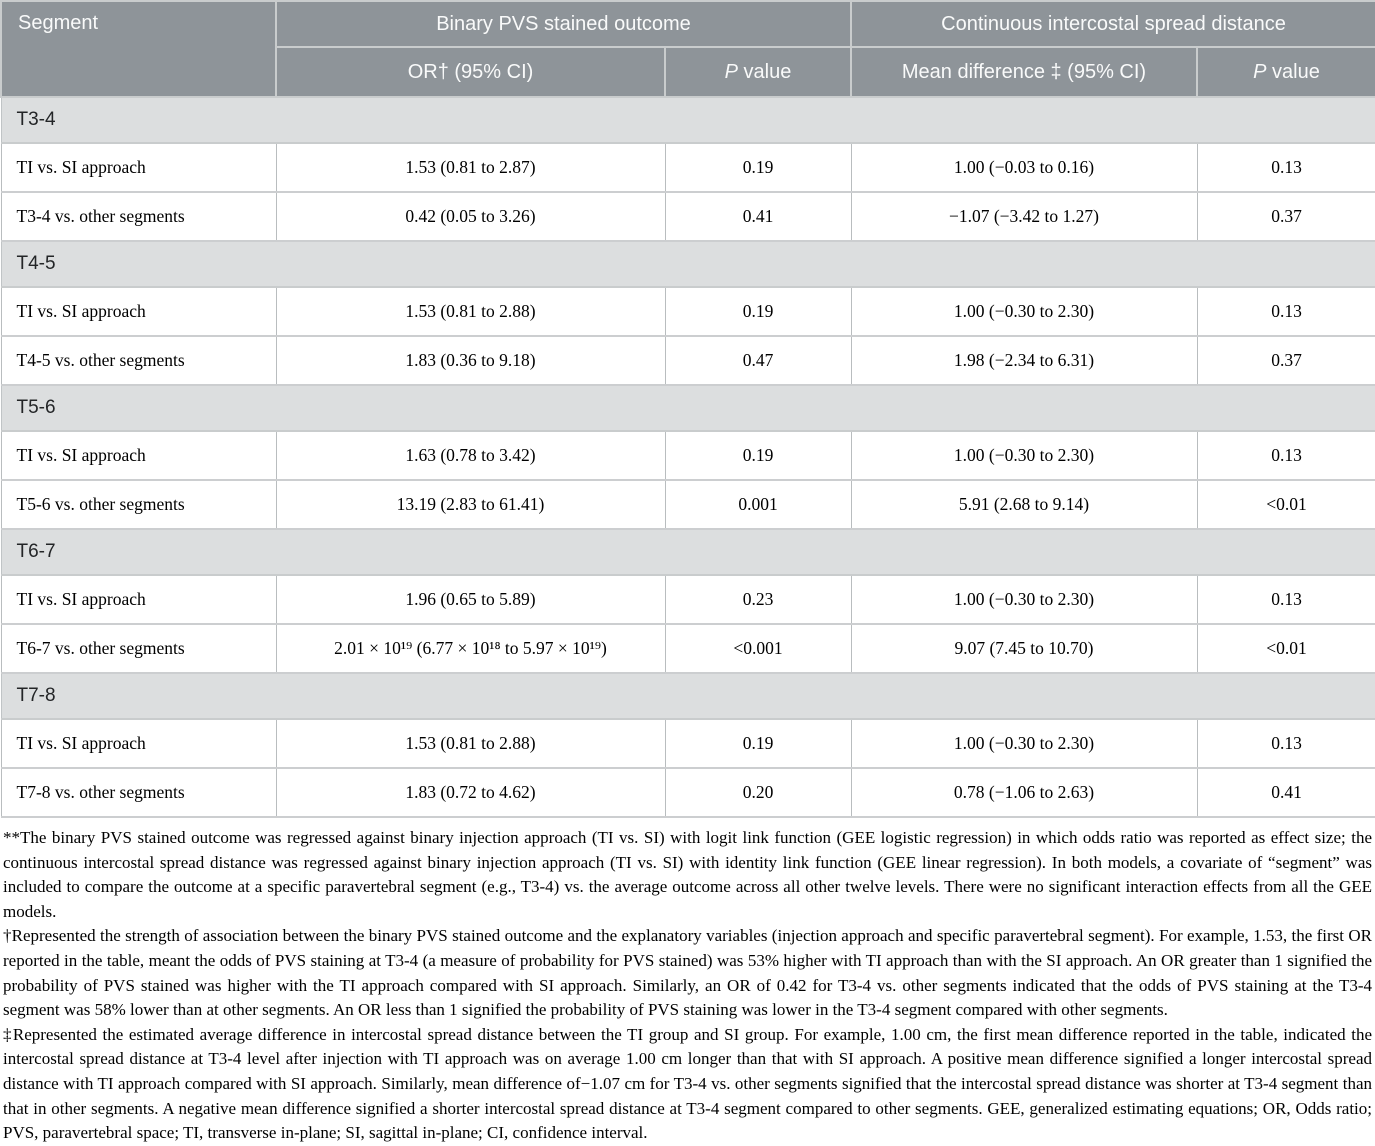 The width and height of the screenshot is (1375, 1146). What do you see at coordinates (758, 216) in the screenshot?
I see `p-value-stained: 0.41` at bounding box center [758, 216].